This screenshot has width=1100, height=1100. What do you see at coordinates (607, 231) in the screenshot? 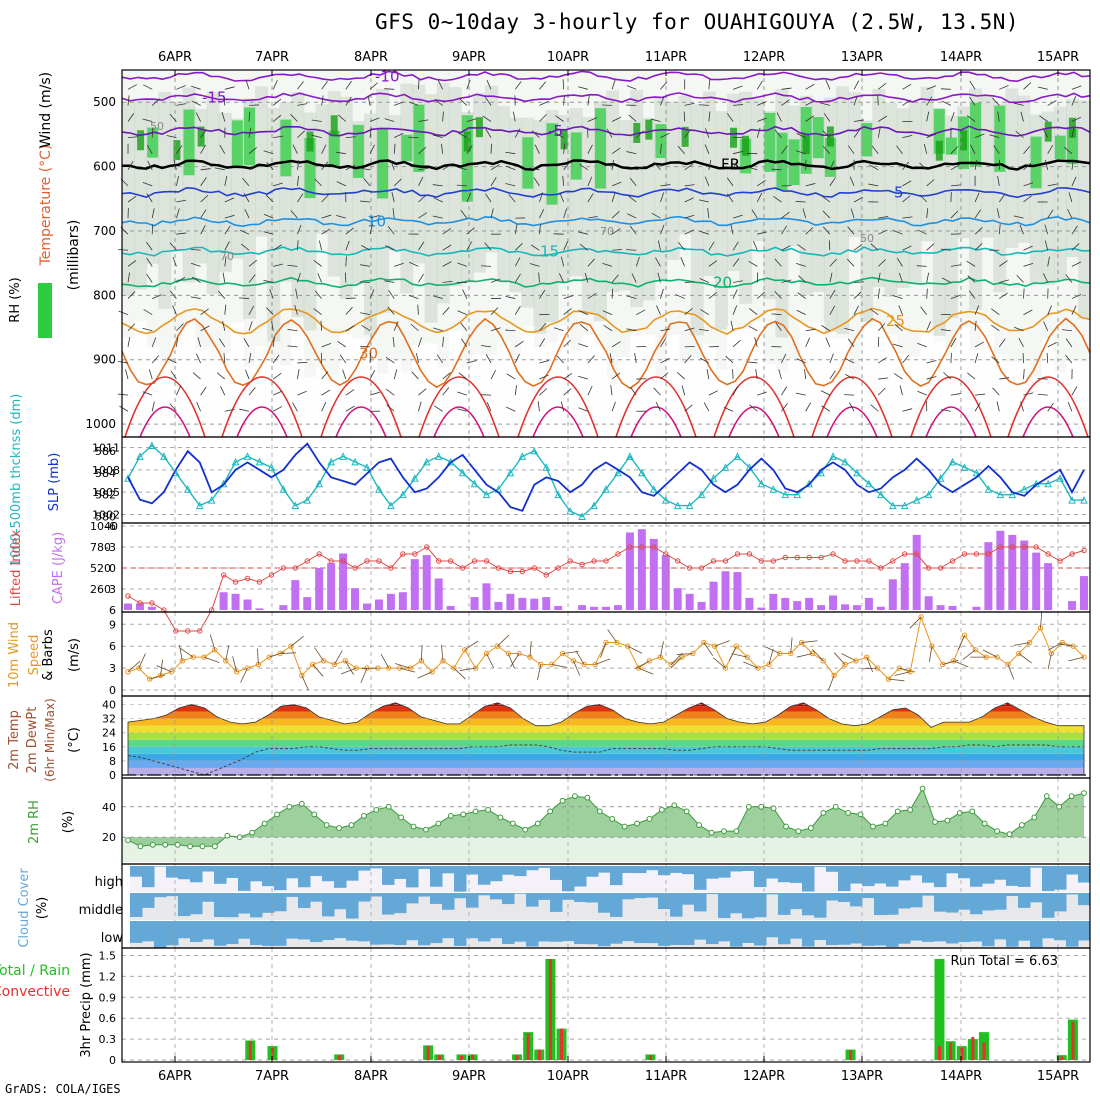
I see `rh-contour-label: 70` at bounding box center [607, 231].